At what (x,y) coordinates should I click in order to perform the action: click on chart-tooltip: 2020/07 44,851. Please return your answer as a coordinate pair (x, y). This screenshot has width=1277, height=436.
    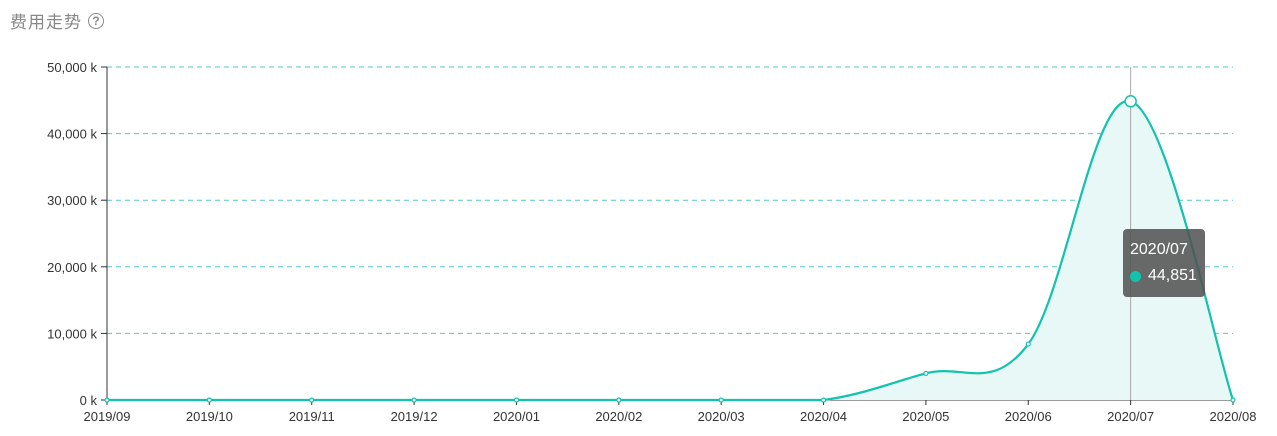
    Looking at the image, I should click on (1164, 263).